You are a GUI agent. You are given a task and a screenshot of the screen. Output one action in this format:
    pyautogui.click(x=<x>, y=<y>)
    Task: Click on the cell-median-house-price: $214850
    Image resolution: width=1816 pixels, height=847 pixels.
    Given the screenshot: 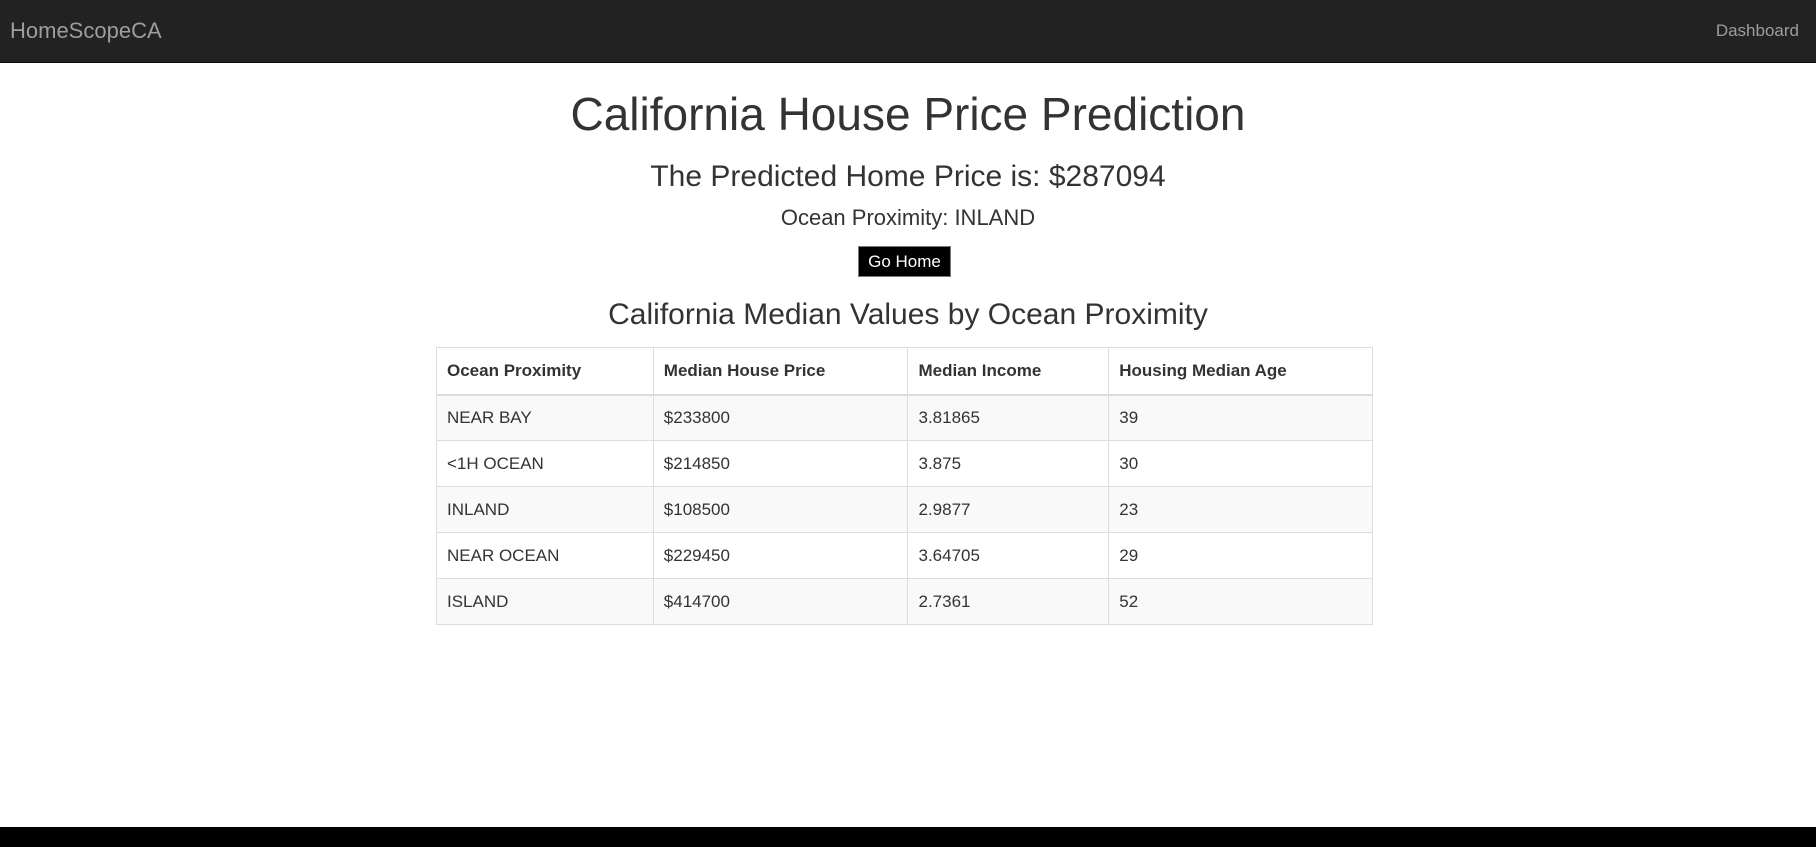 What is the action you would take?
    pyautogui.click(x=780, y=463)
    